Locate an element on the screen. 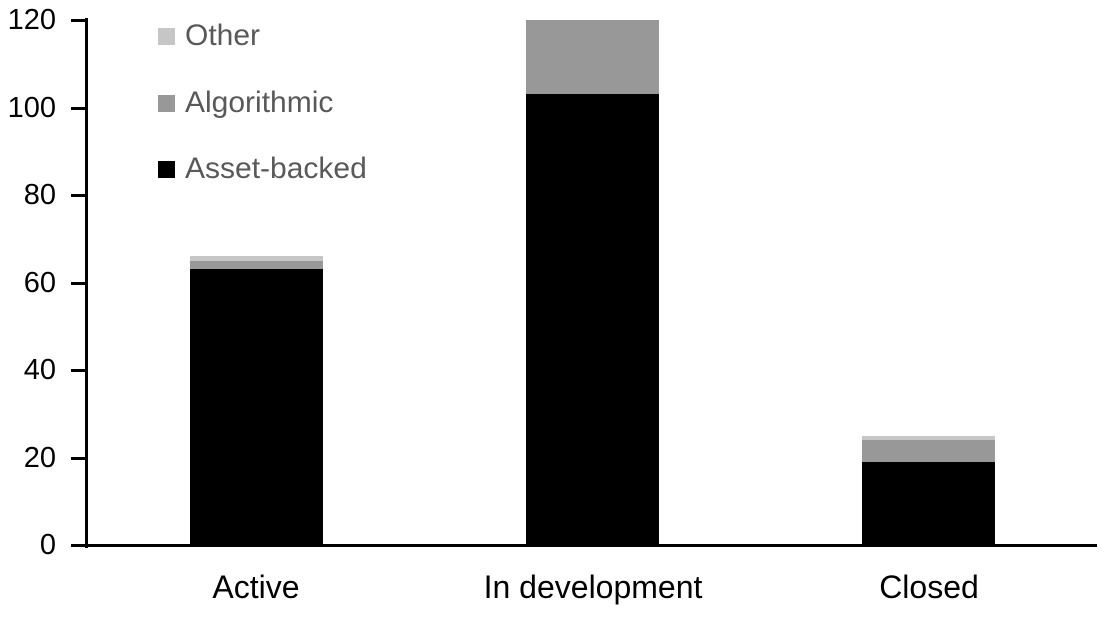 This screenshot has height=618, width=1102. legend-swatch-algorithmic is located at coordinates (166, 103).